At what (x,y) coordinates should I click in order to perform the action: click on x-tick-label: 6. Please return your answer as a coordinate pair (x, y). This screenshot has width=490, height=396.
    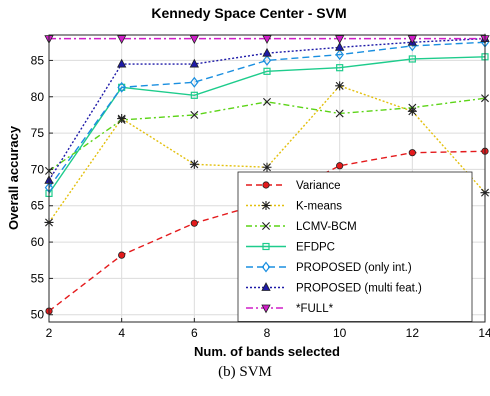
    Looking at the image, I should click on (194, 333).